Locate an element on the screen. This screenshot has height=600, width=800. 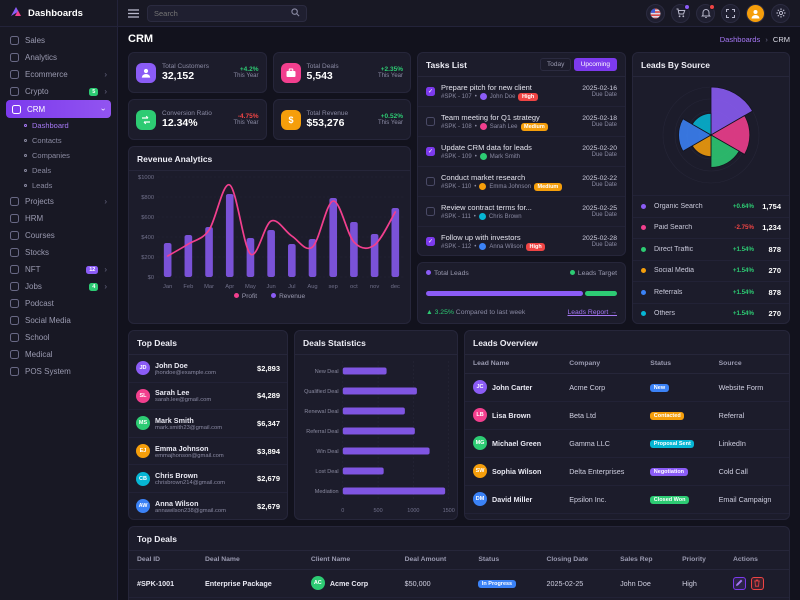
leads-target-legend: Leads Target is located at coordinates (593, 273).